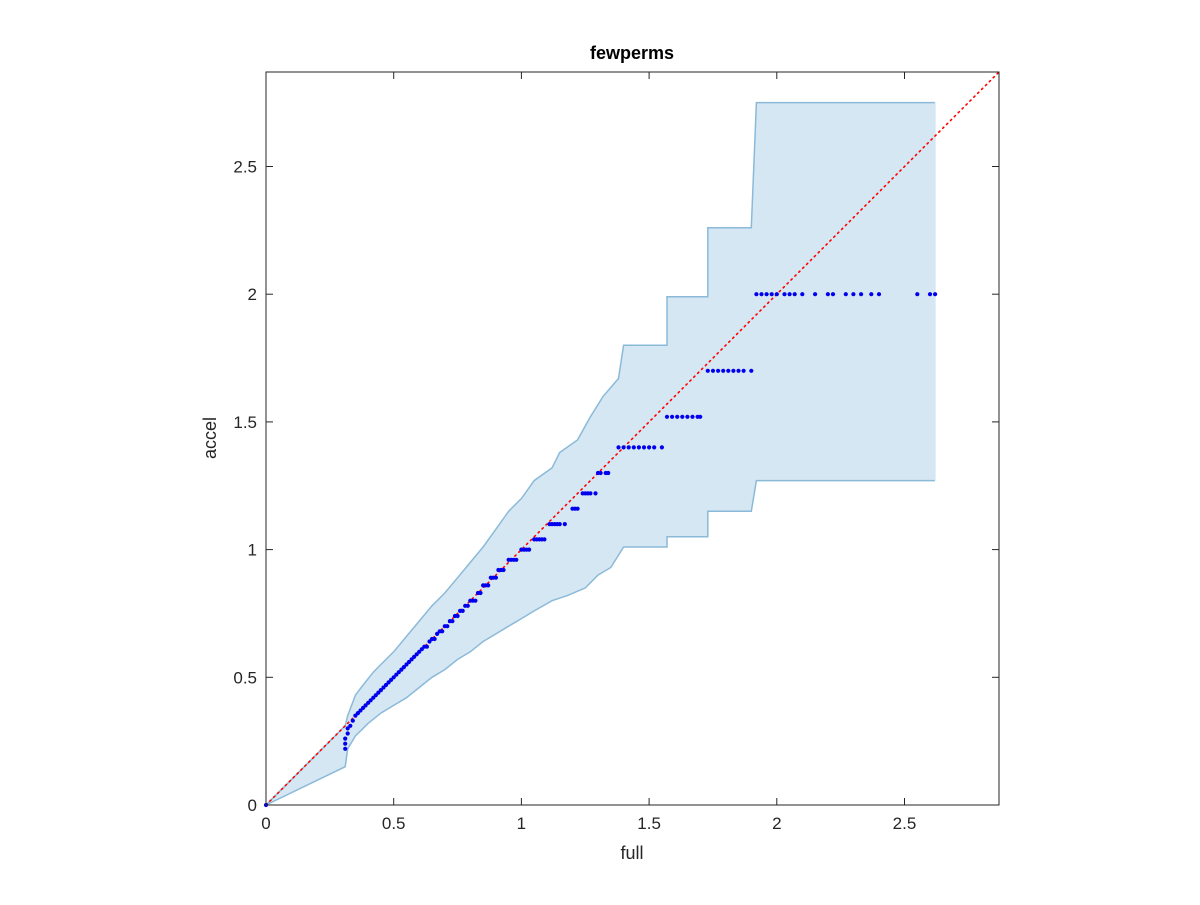  What do you see at coordinates (521, 823) in the screenshot?
I see `x-tick-label: 1` at bounding box center [521, 823].